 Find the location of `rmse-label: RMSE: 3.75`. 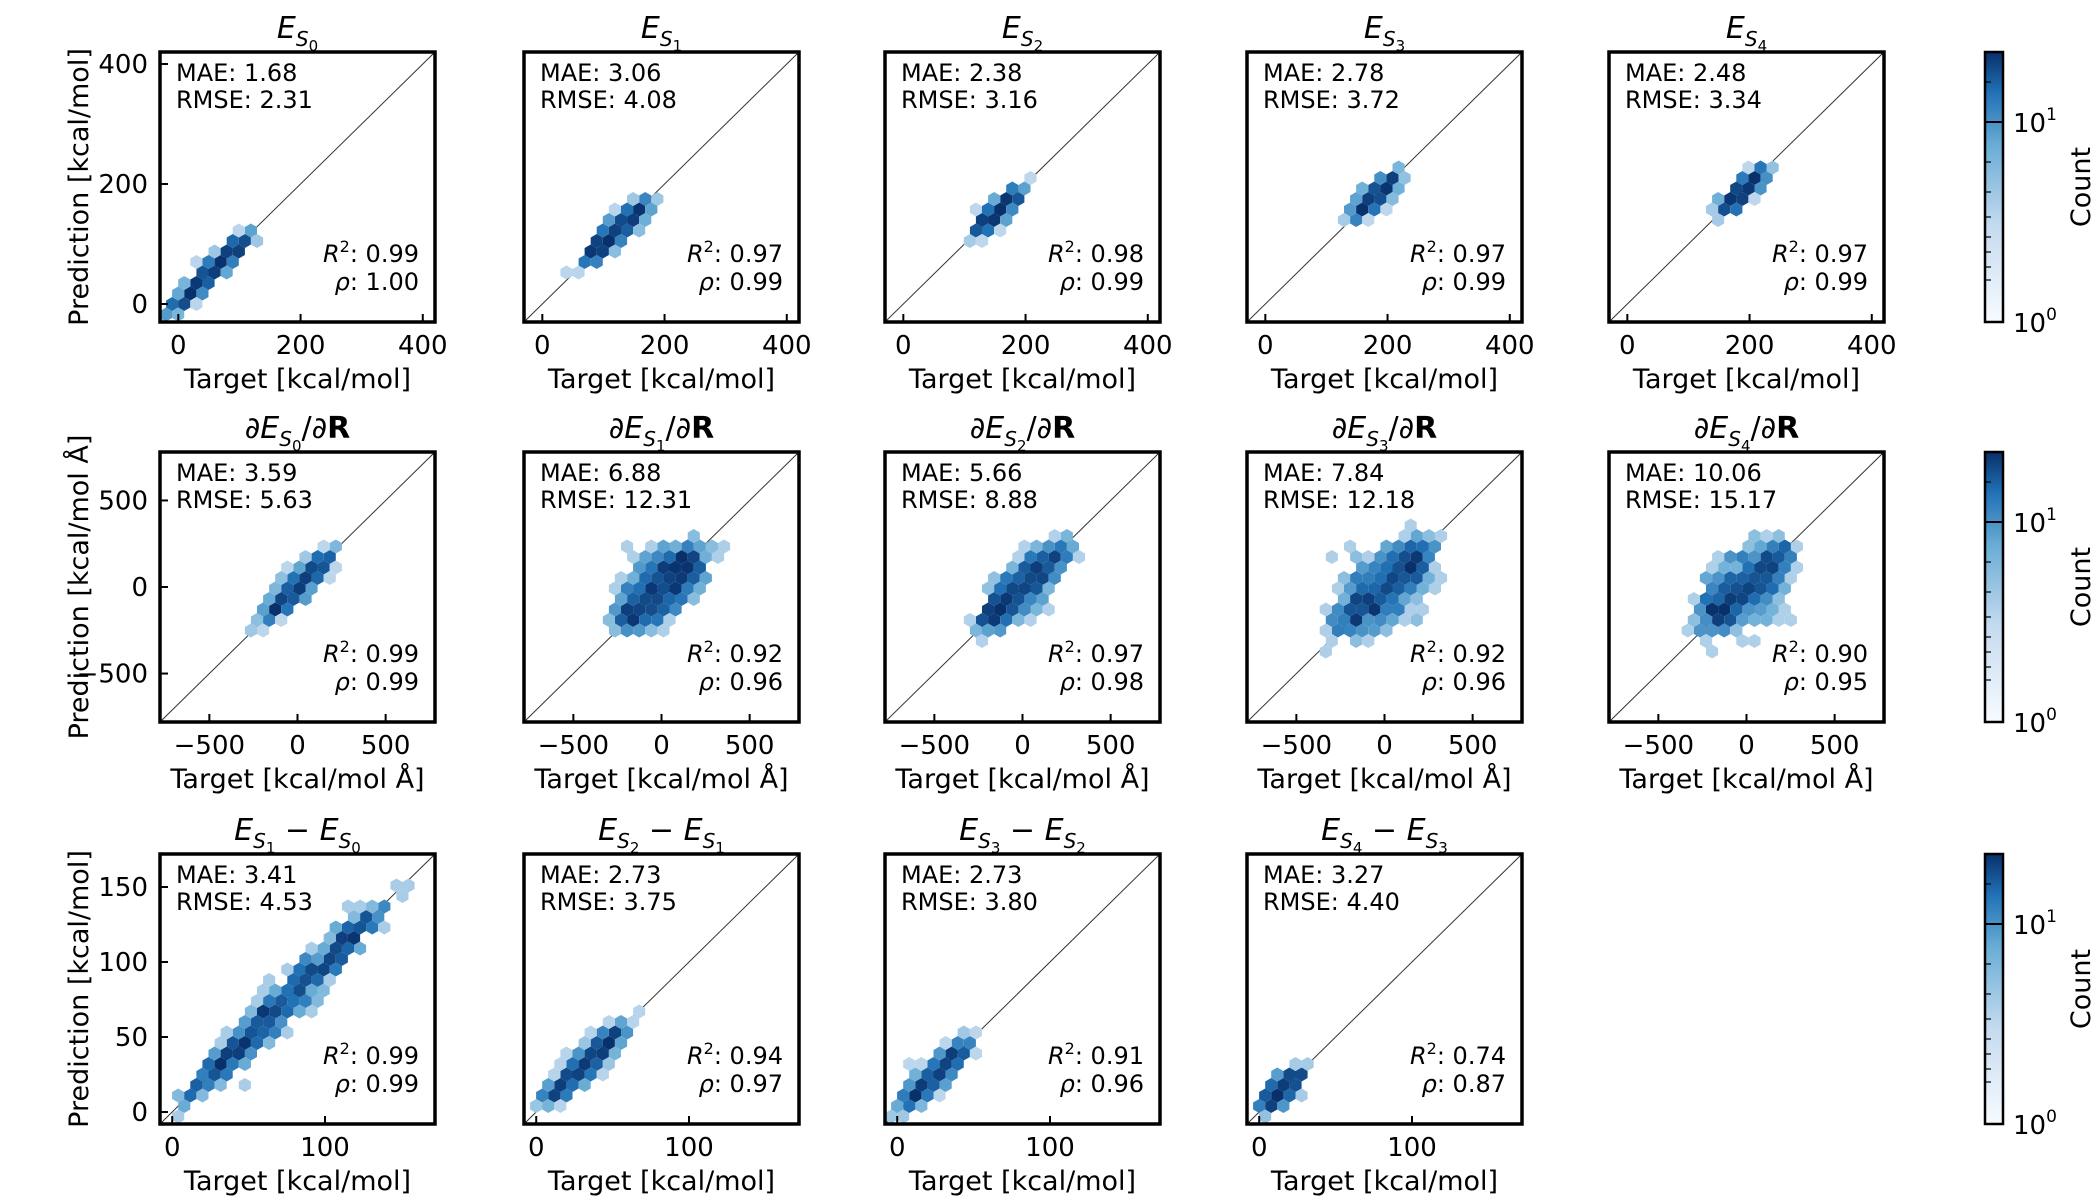

rmse-label: RMSE: 3.75 is located at coordinates (608, 902).